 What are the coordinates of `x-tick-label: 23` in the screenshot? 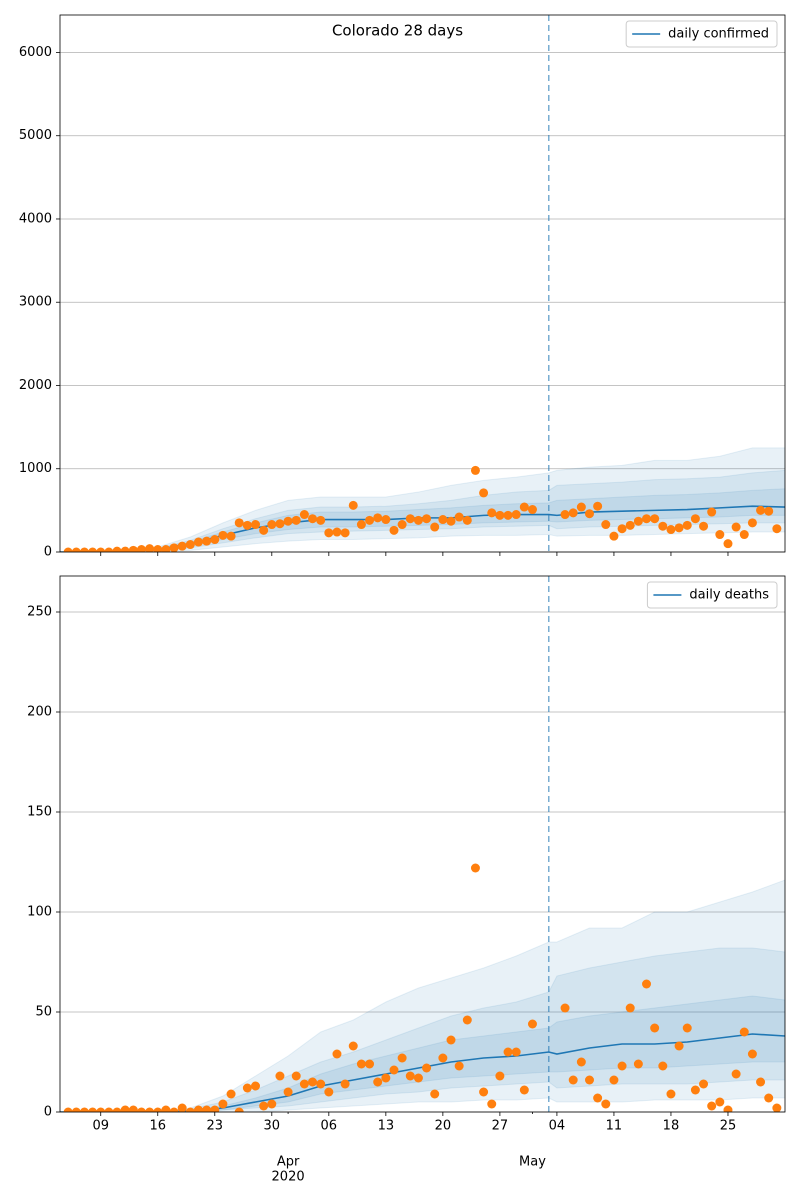 It's located at (215, 1126).